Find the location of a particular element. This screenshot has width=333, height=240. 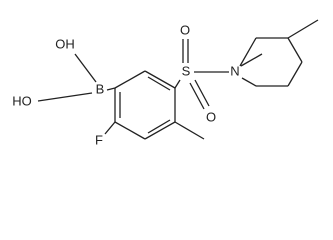

atom-label: B is located at coordinates (100, 88).